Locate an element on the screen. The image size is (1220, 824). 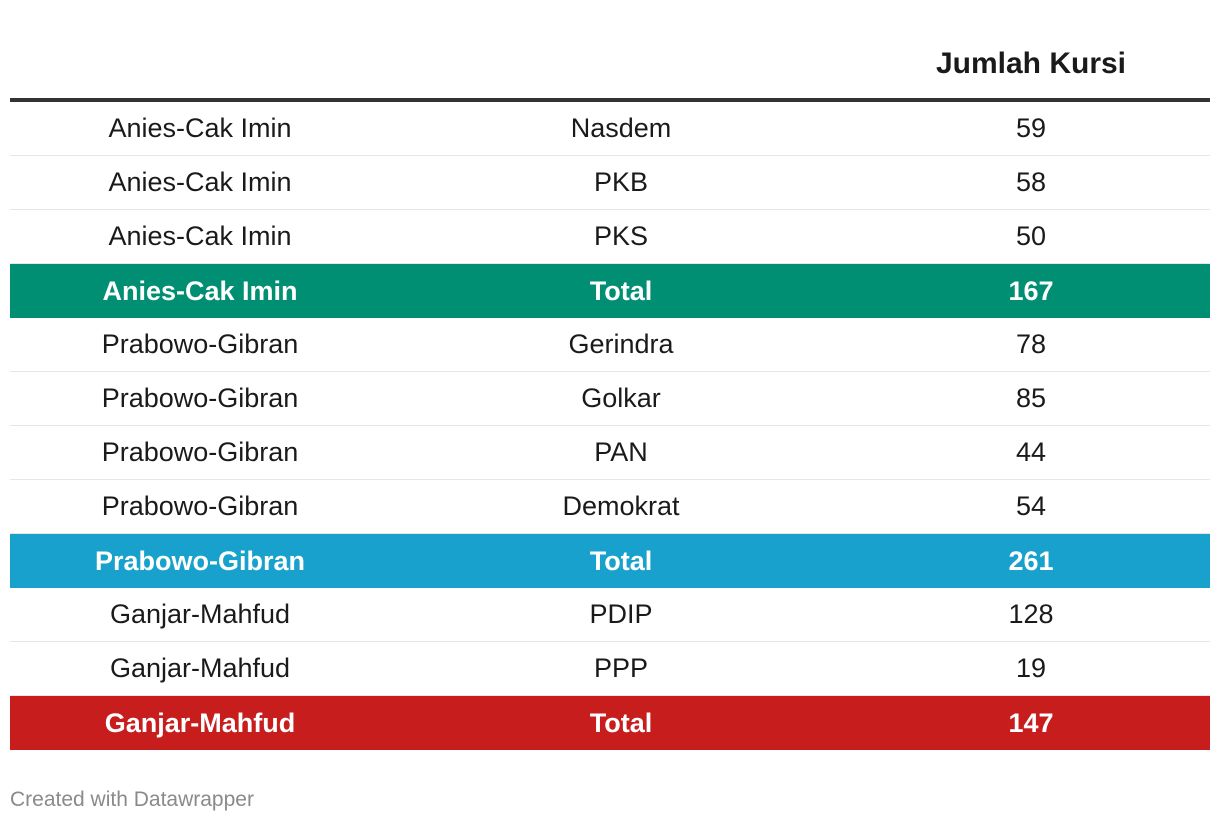
cell-seats: 167 is located at coordinates (1031, 290).